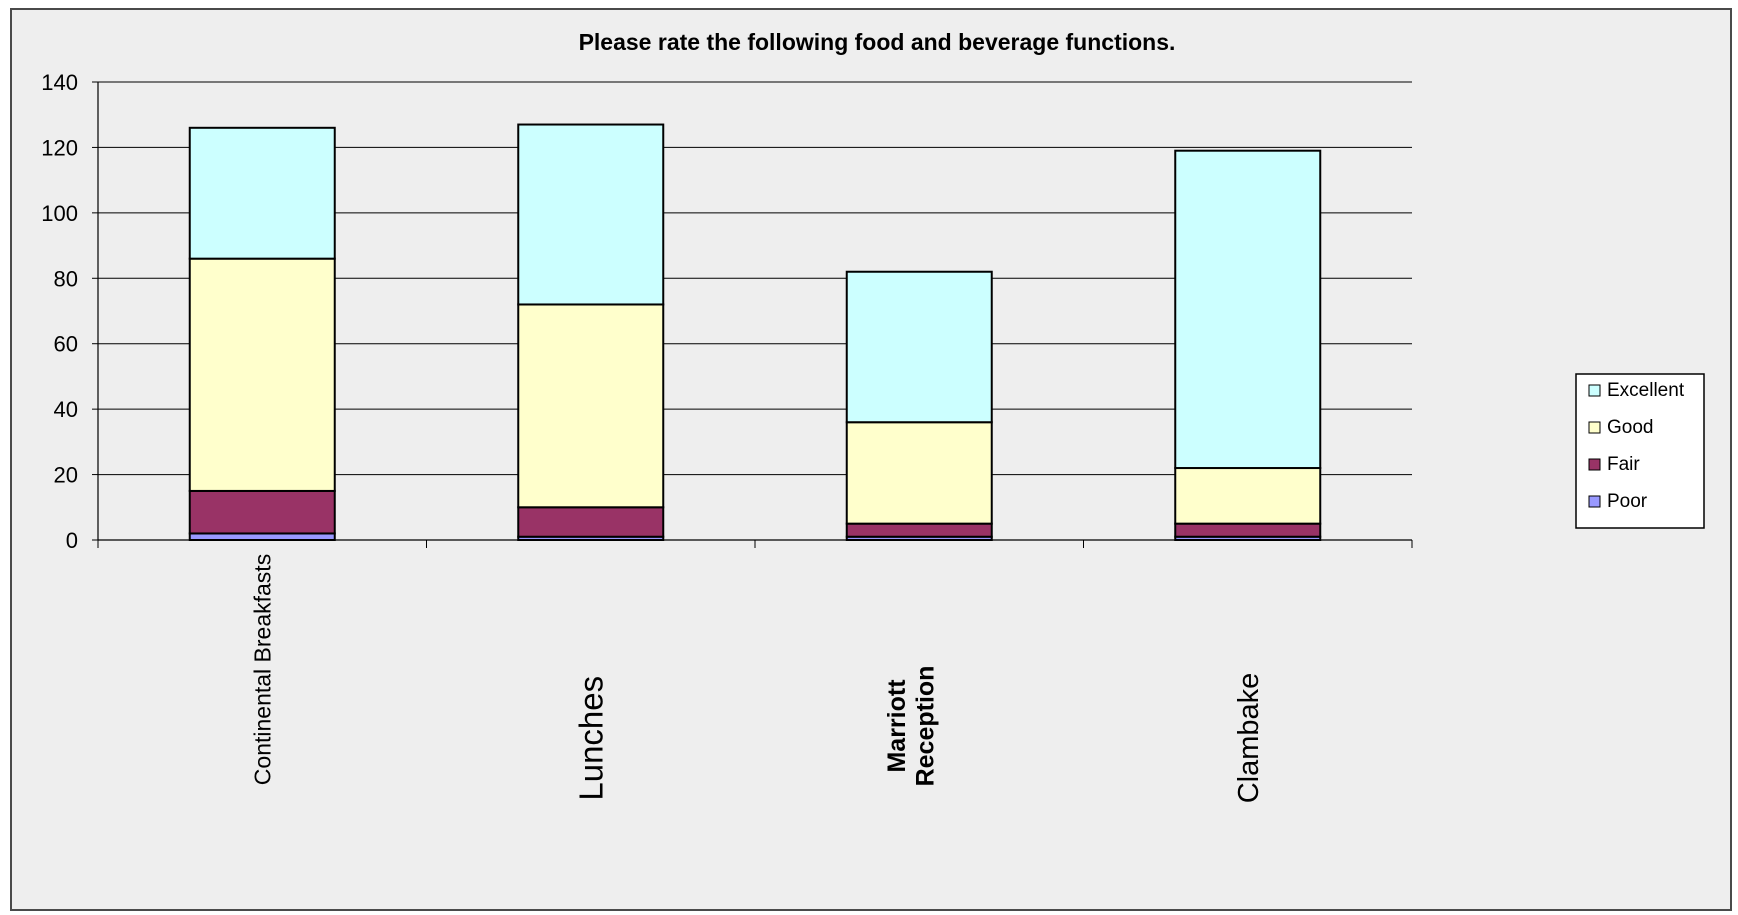 The width and height of the screenshot is (1738, 915). Describe the element at coordinates (59, 82) in the screenshot. I see `y-tick-label: 140` at that location.